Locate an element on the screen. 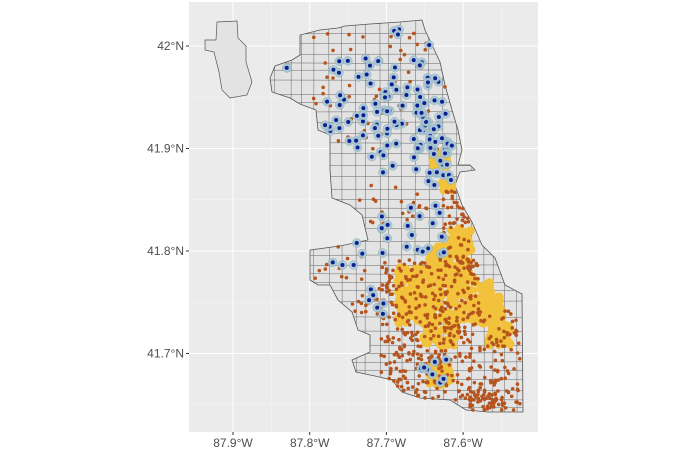 The height and width of the screenshot is (455, 690). x-tick-label: 87.9°W is located at coordinates (233, 443).